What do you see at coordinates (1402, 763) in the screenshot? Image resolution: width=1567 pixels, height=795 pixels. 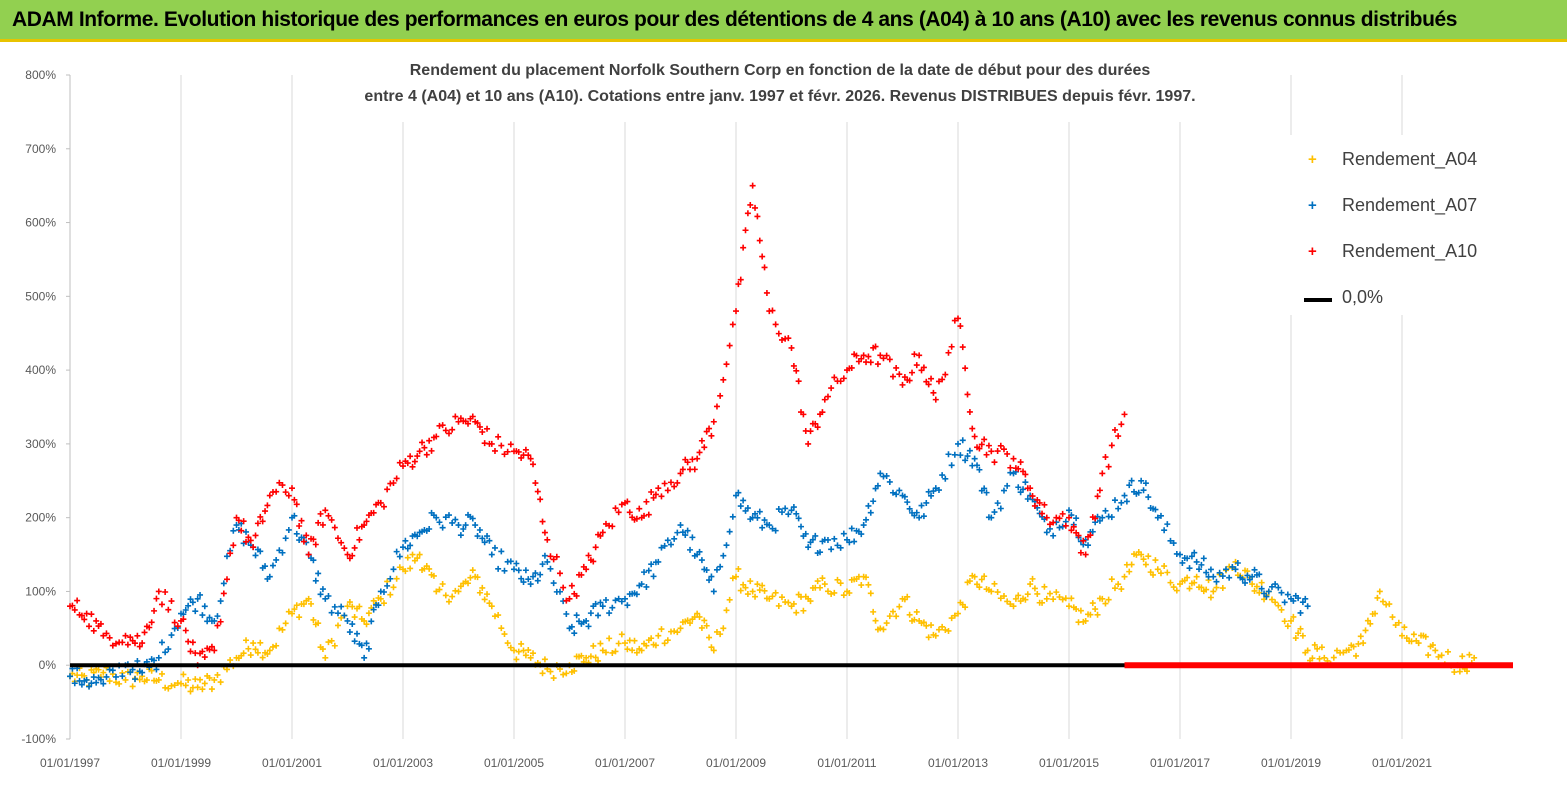 I see `x-tick-label: 01/01/2021` at bounding box center [1402, 763].